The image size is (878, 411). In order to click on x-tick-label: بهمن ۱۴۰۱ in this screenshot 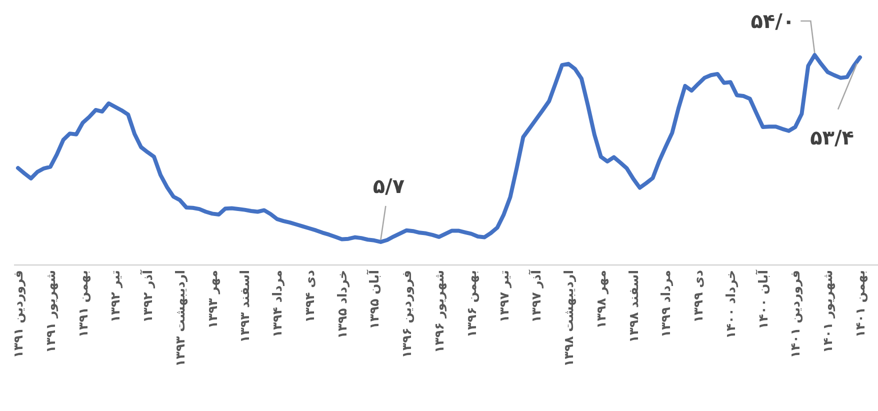, I will do `click(860, 304)`.